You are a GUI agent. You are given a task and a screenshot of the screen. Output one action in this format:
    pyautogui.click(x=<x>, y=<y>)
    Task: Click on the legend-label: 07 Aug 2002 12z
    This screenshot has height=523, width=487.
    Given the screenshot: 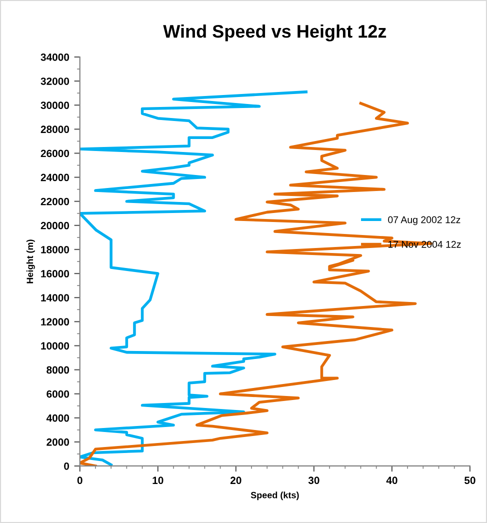 What is the action you would take?
    pyautogui.click(x=424, y=221)
    